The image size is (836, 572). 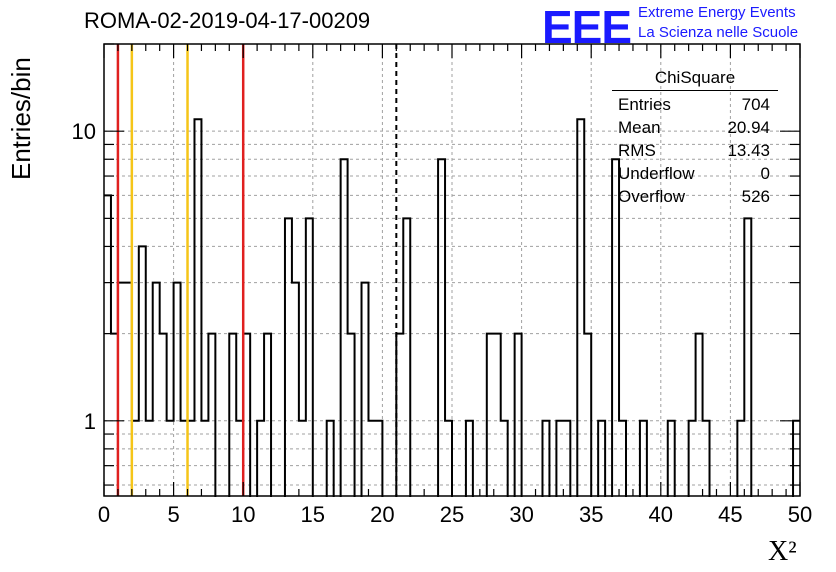 What do you see at coordinates (718, 32) in the screenshot?
I see `logo-line-2: La Scienza nelle Scuole` at bounding box center [718, 32].